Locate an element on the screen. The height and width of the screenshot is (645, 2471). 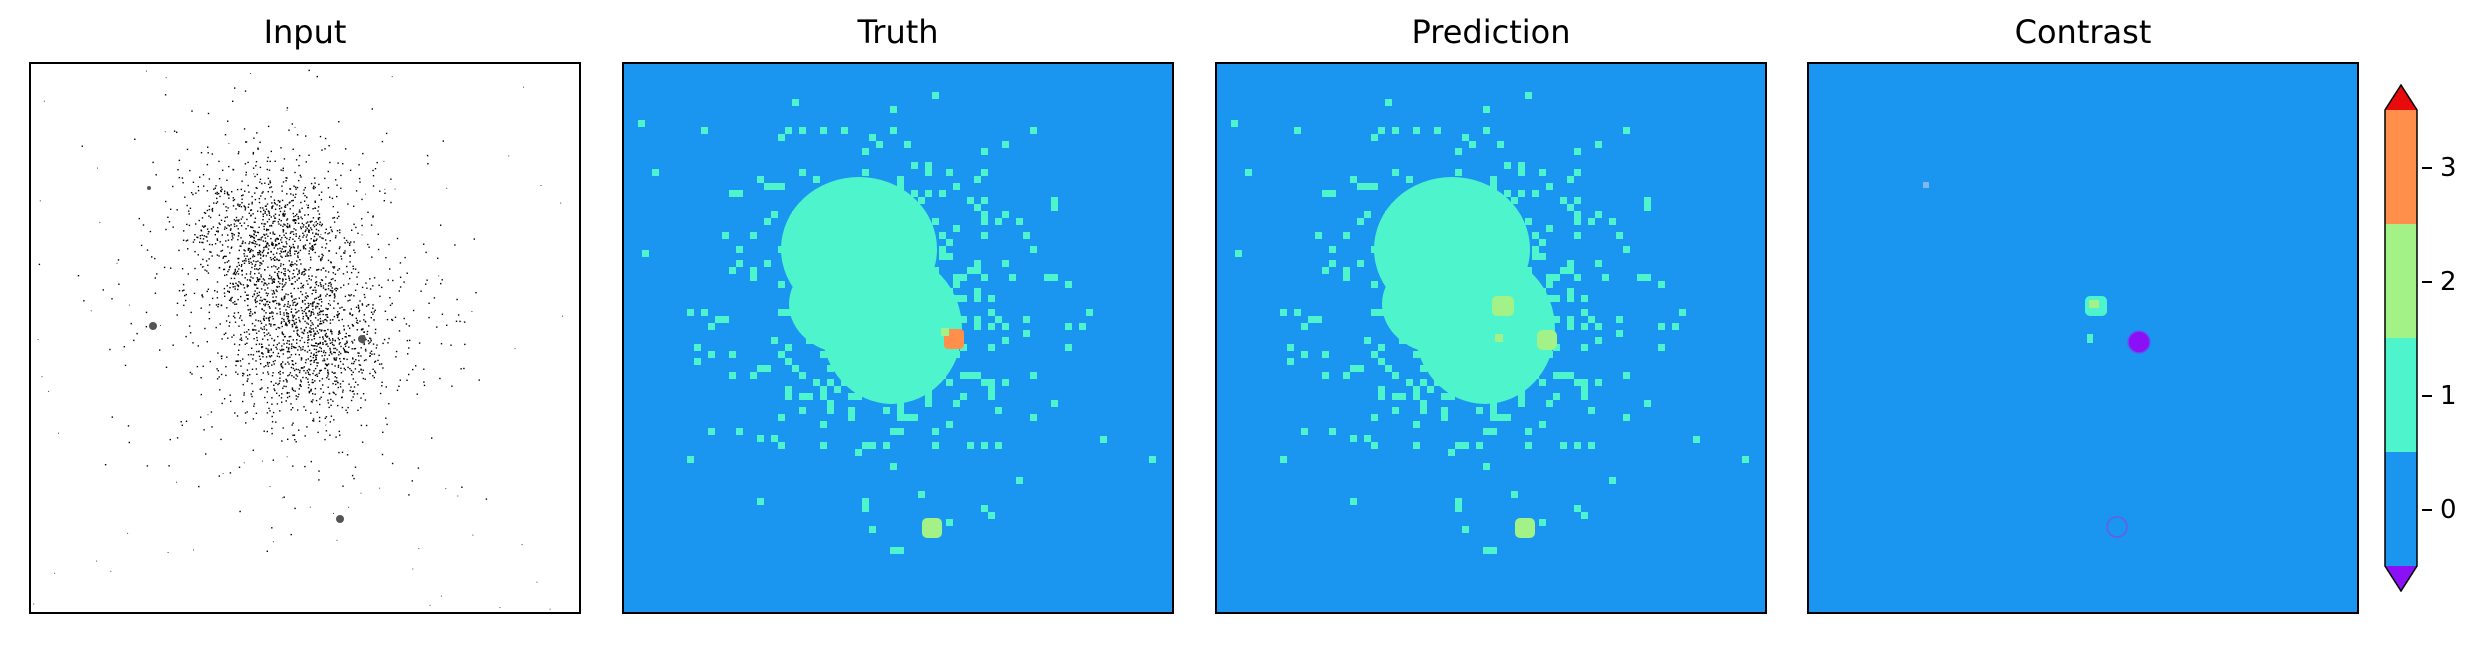
colorbar-tick-label: 0 is located at coordinates (2448, 510).